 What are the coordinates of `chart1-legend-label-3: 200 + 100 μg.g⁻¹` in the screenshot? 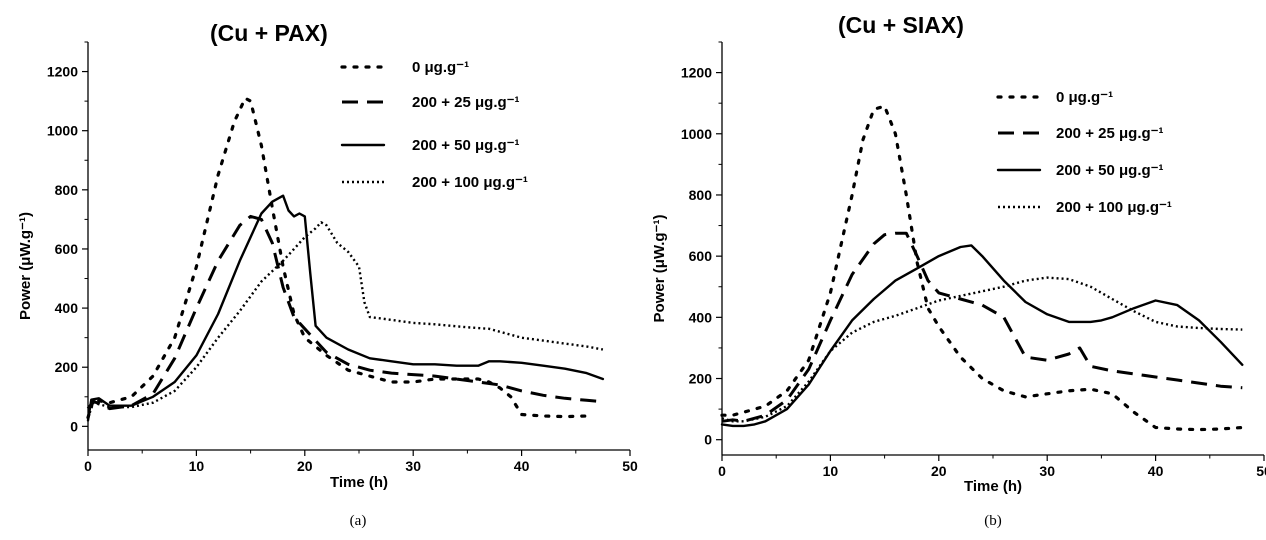 It's located at (1114, 207).